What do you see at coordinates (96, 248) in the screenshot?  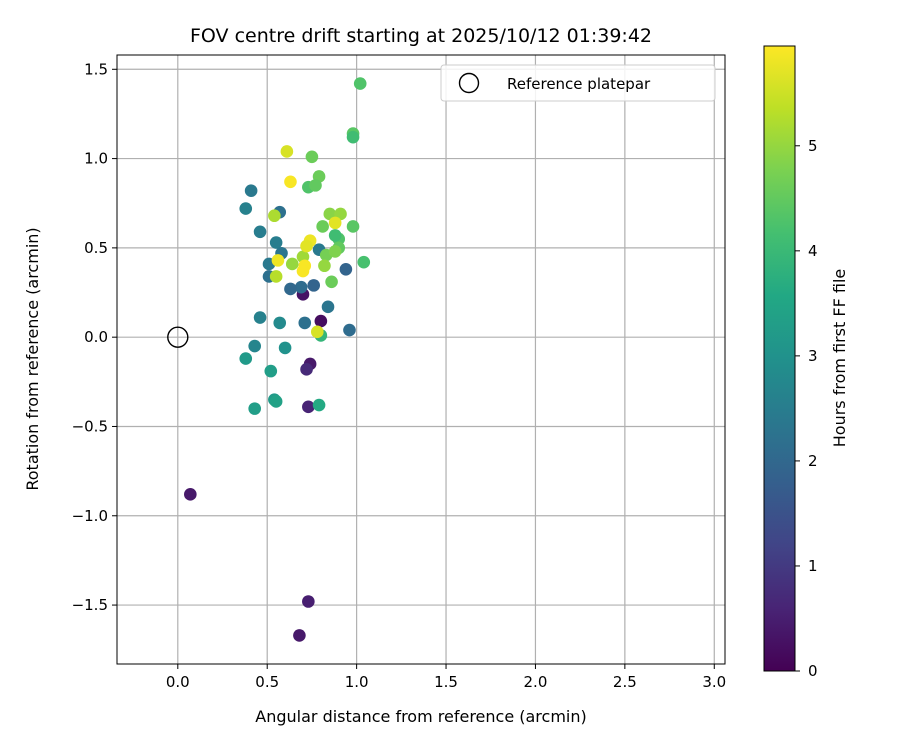 I see `y-tick-label: 0.5` at bounding box center [96, 248].